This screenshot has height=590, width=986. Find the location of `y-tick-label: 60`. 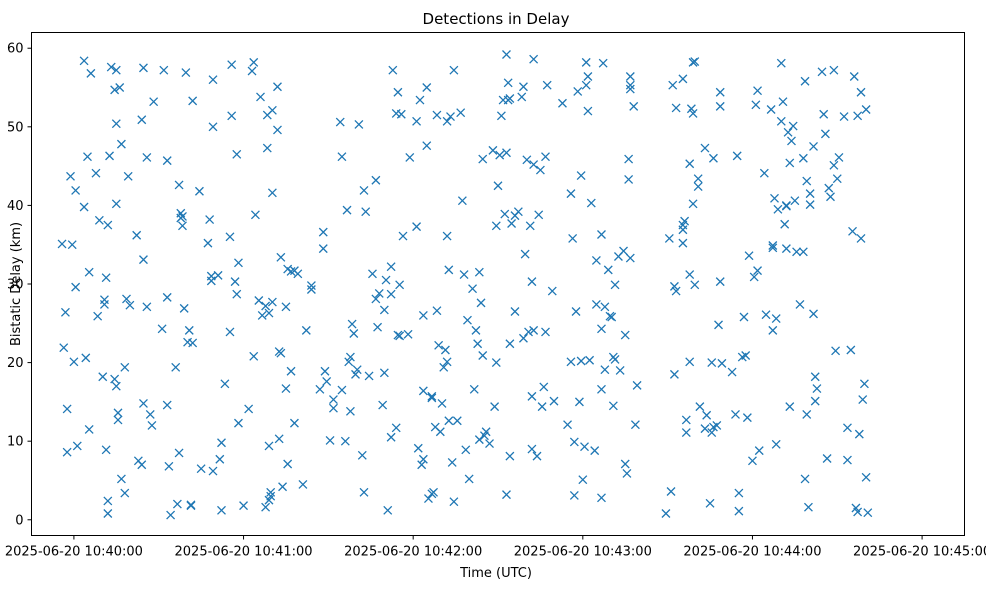

y-tick-label: 60 is located at coordinates (15, 49).